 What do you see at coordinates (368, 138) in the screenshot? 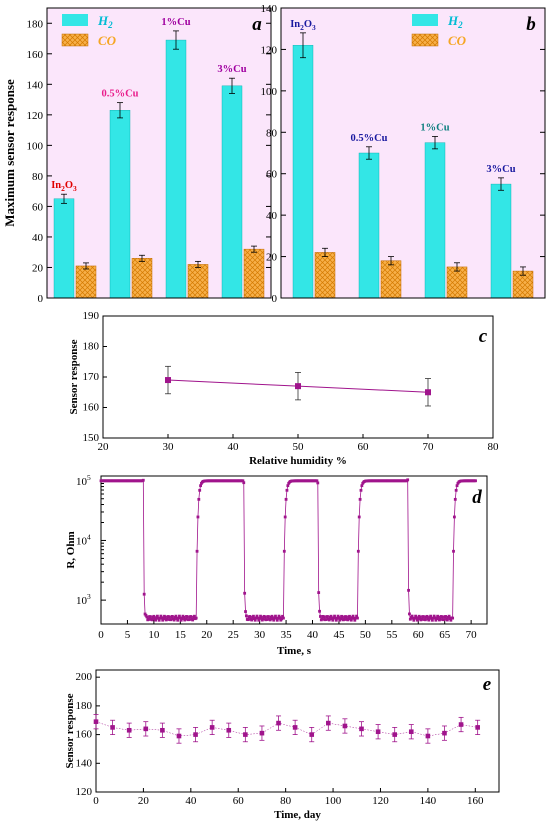
I see `group-label: 0.5%Cu` at bounding box center [368, 138].